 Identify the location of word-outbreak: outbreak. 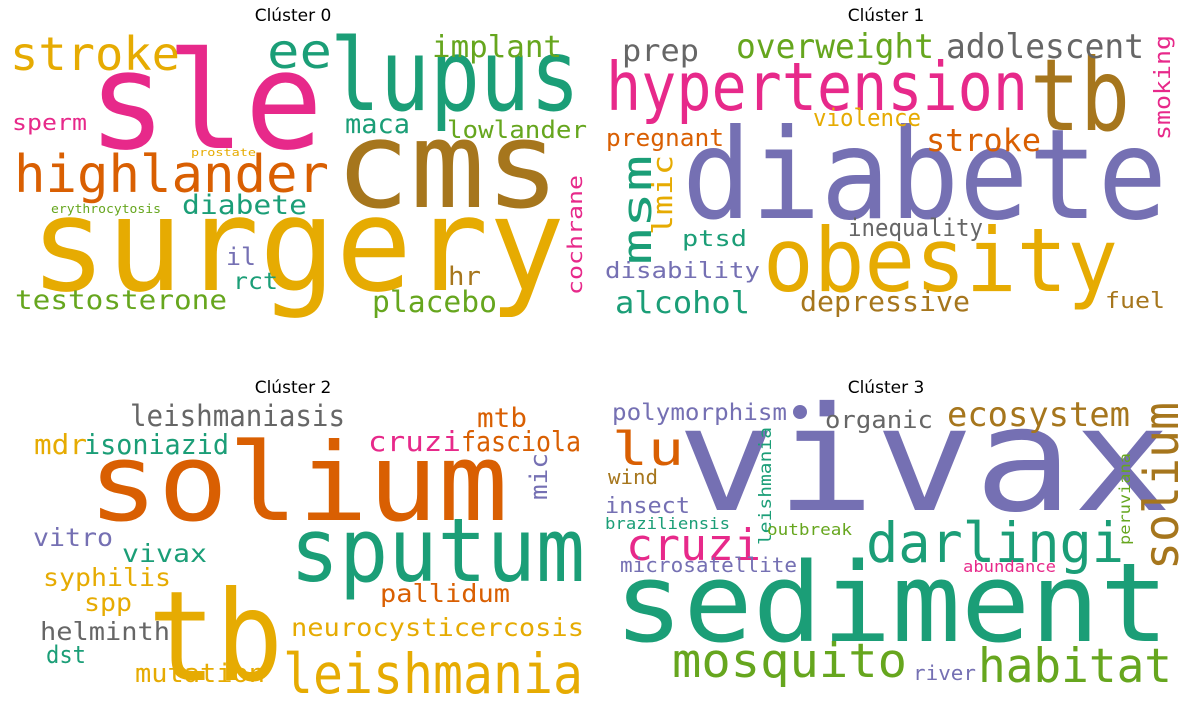
(809, 529).